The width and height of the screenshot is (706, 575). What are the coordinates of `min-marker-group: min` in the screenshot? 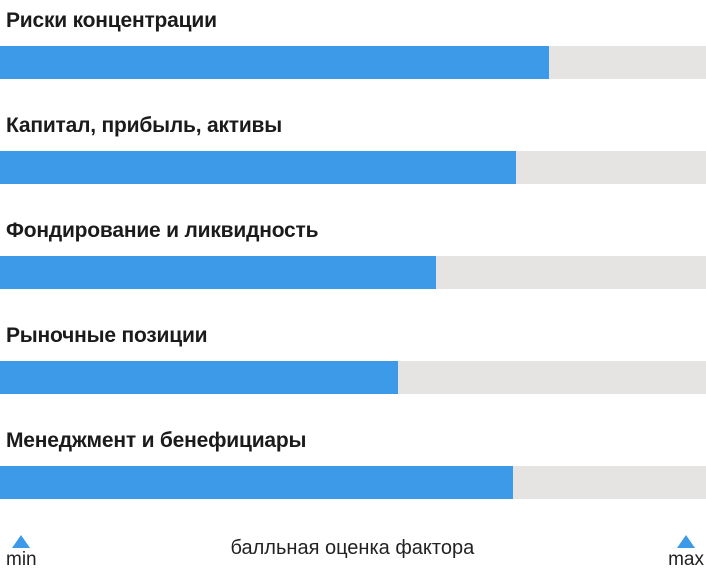 It's located at (21, 551).